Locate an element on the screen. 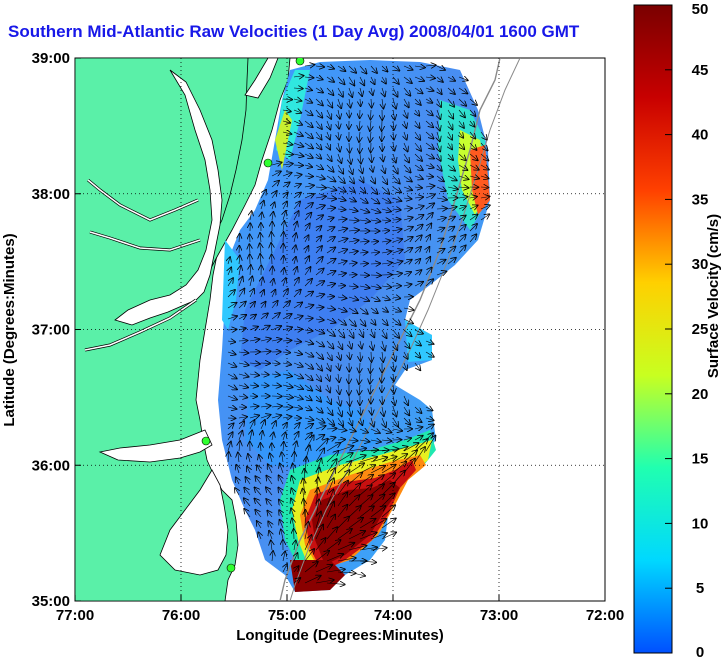 The width and height of the screenshot is (724, 659). colorbar-tick-label: 25 is located at coordinates (700, 329).